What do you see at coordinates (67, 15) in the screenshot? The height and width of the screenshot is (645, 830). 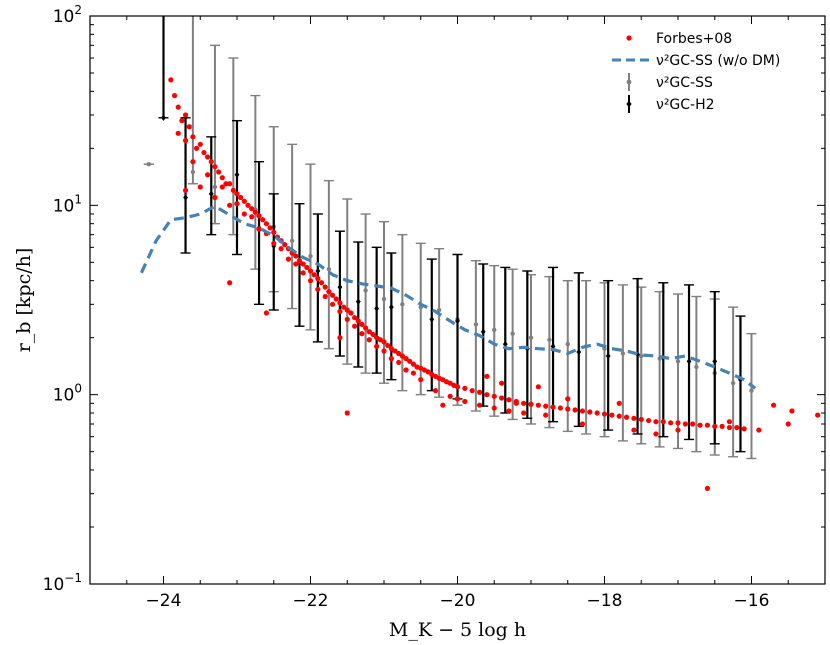 I see `y-tick-label: 10²` at bounding box center [67, 15].